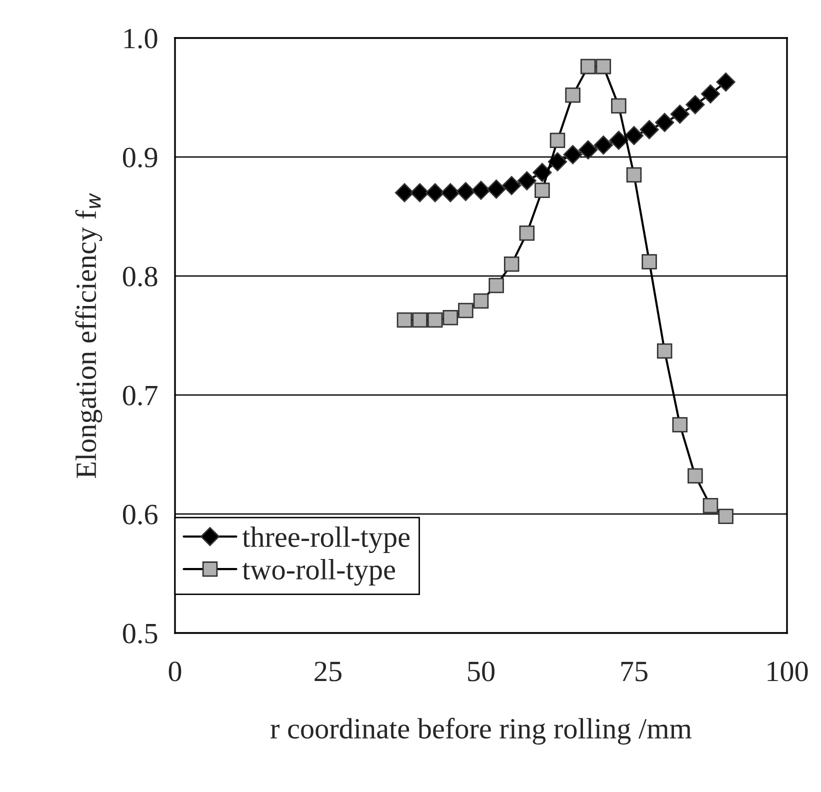 This screenshot has width=821, height=792. I want to click on y-tick-label: 0.8, so click(140, 276).